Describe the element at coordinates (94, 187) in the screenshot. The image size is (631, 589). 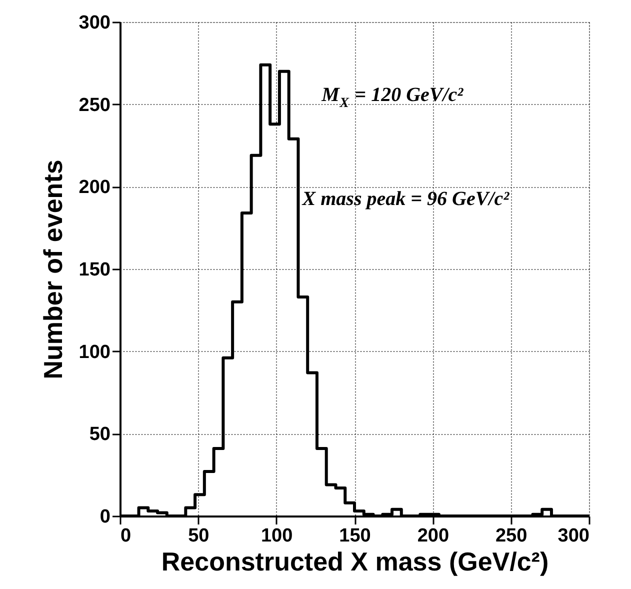
I see `y-tick-label: 200` at that location.